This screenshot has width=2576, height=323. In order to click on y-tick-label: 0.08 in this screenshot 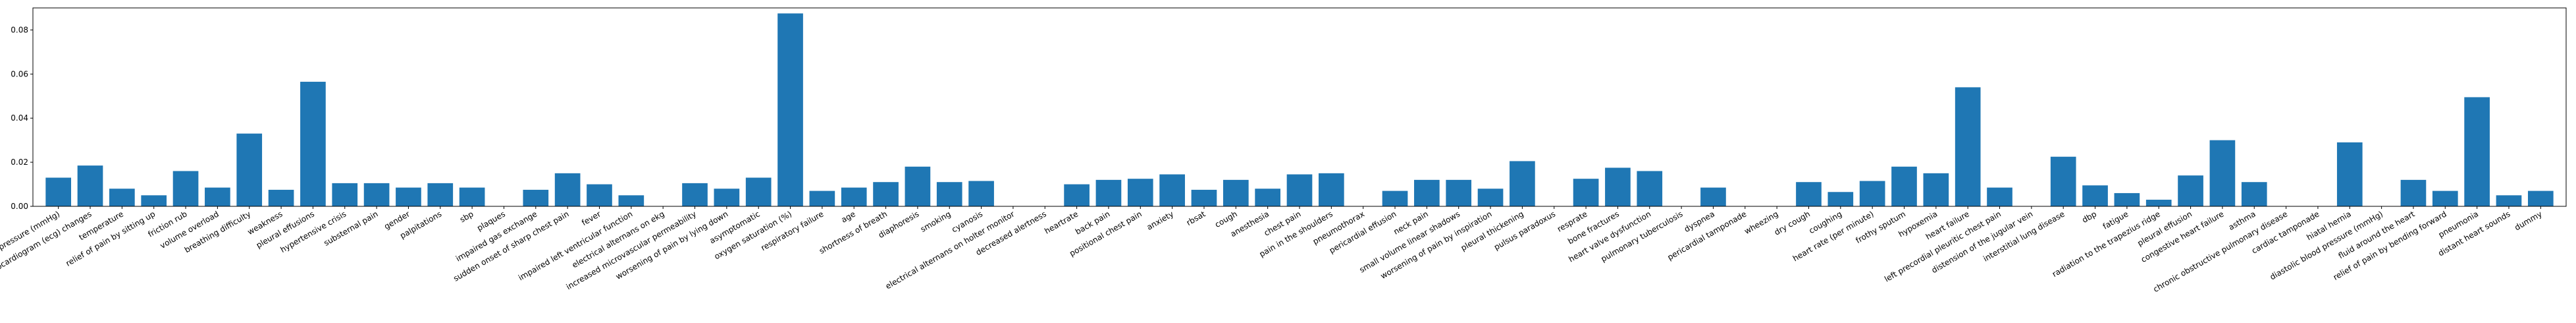, I will do `click(19, 29)`.